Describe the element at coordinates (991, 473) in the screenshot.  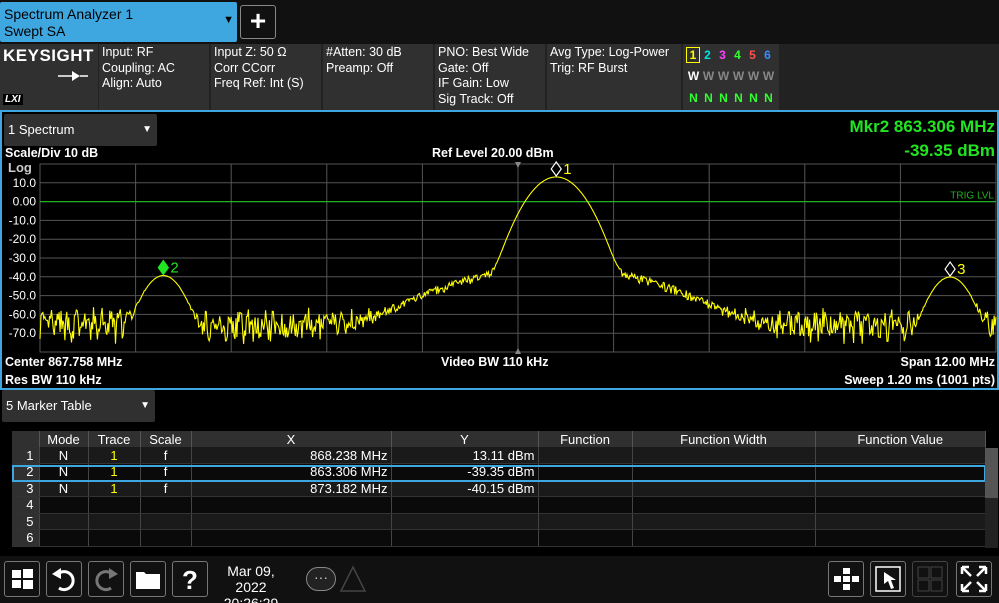
I see `table-scrollbar-thumb` at that location.